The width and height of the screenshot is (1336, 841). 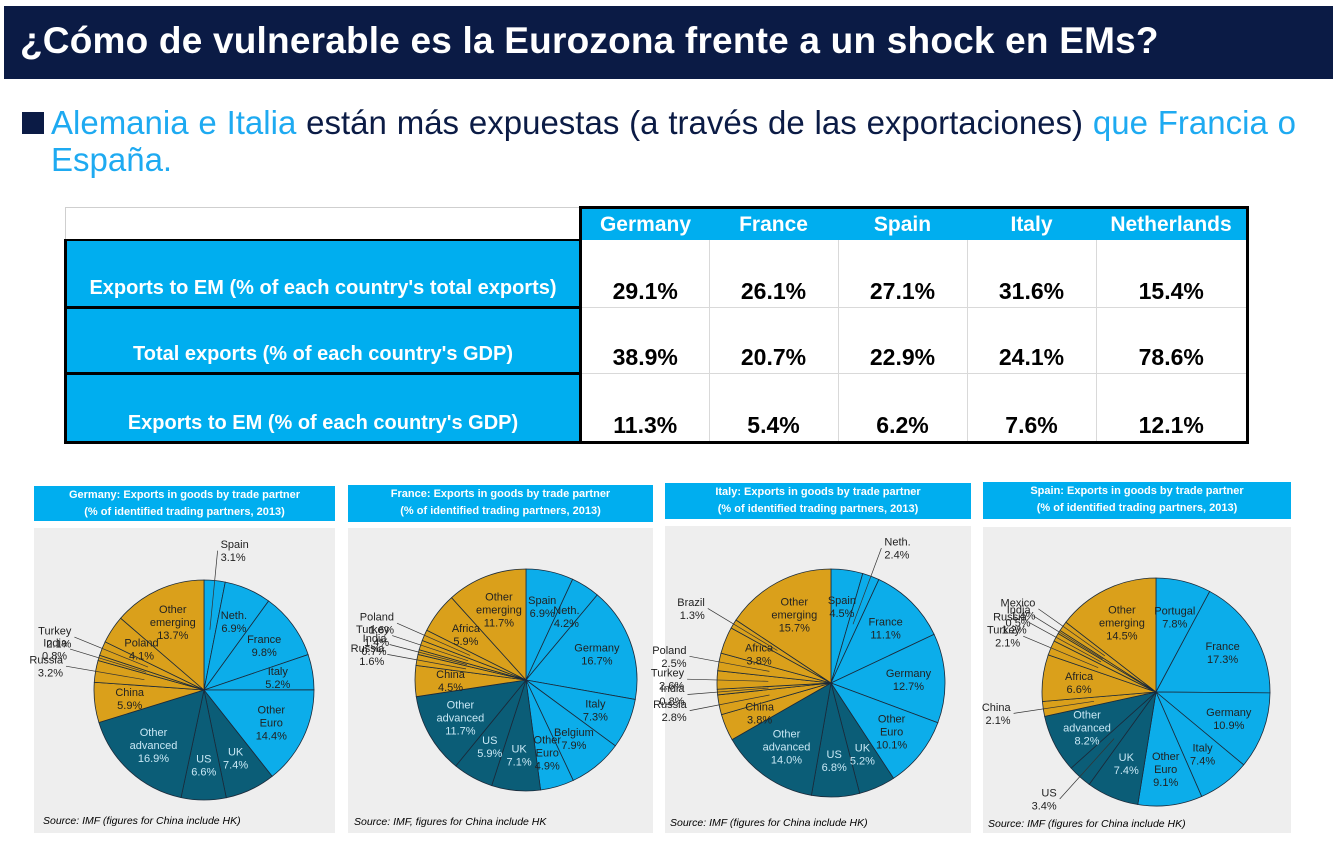 What do you see at coordinates (1044, 807) in the screenshot?
I see `slice-value: 3.4%` at bounding box center [1044, 807].